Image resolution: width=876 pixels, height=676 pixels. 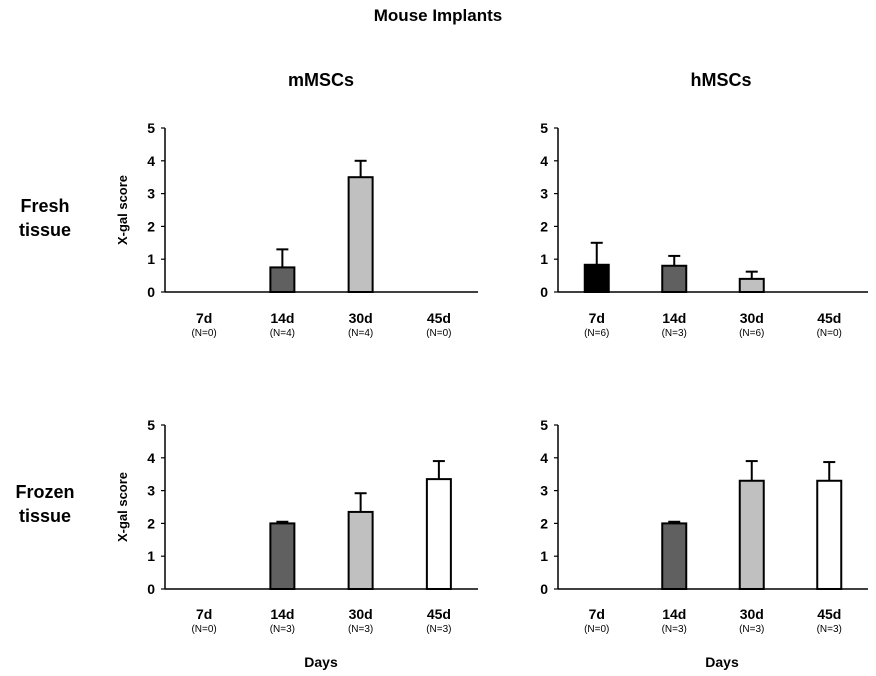 I want to click on row-title-fresh: Fresh tissue, so click(x=45, y=218).